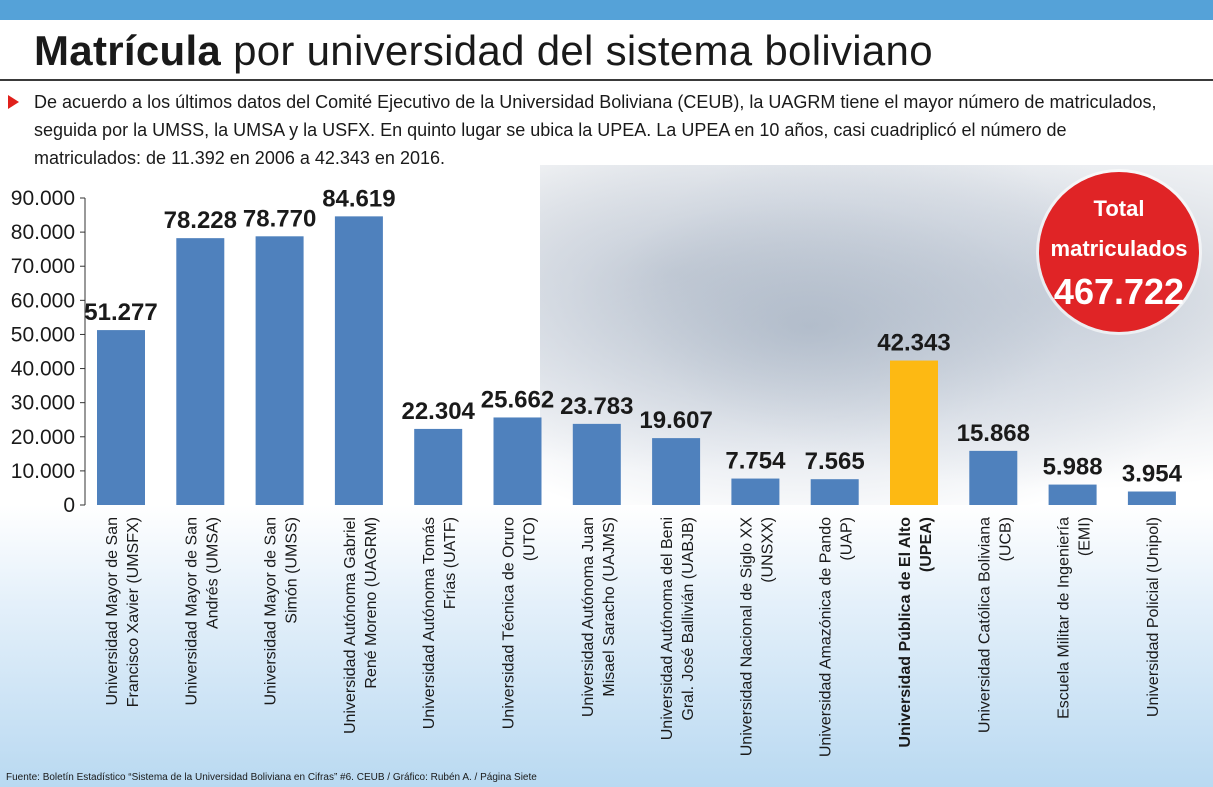  I want to click on value-label: 5.988, so click(1073, 467).